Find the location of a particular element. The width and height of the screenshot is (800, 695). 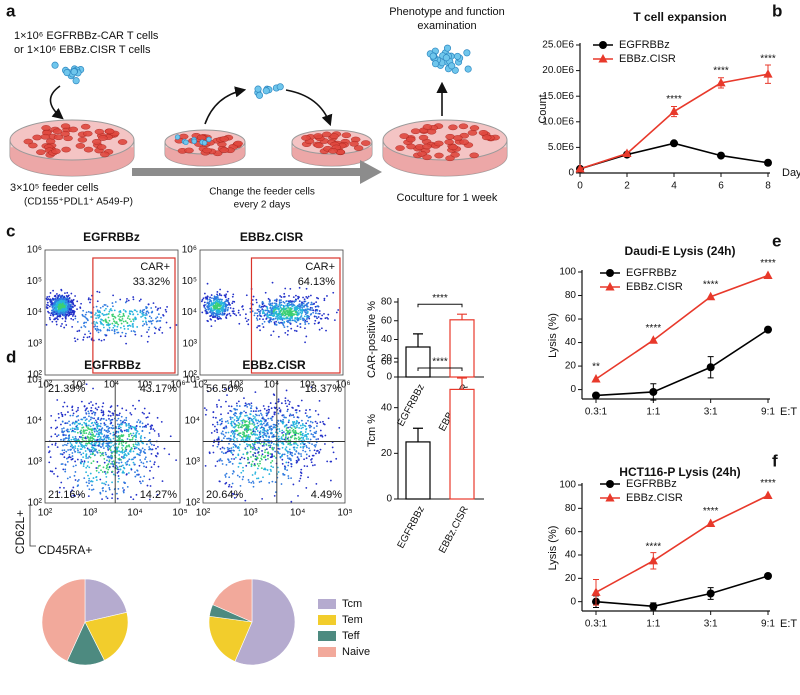

y-axis-label: Count is located at coordinates (543, 108).